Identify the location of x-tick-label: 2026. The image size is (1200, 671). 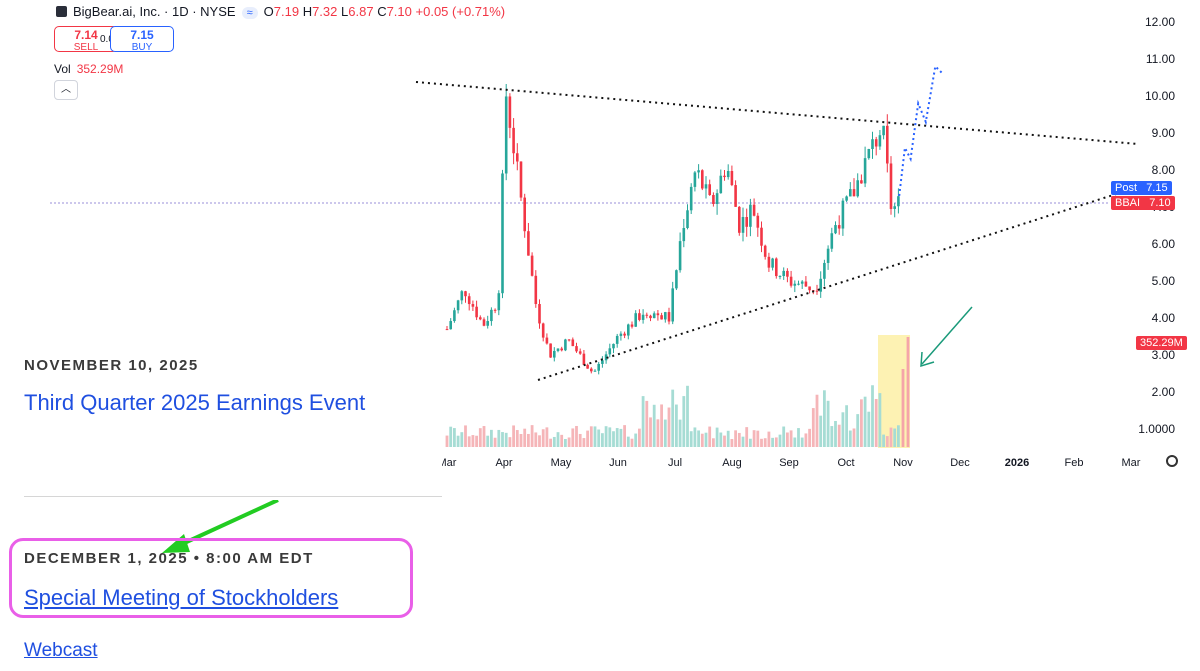
(1017, 463).